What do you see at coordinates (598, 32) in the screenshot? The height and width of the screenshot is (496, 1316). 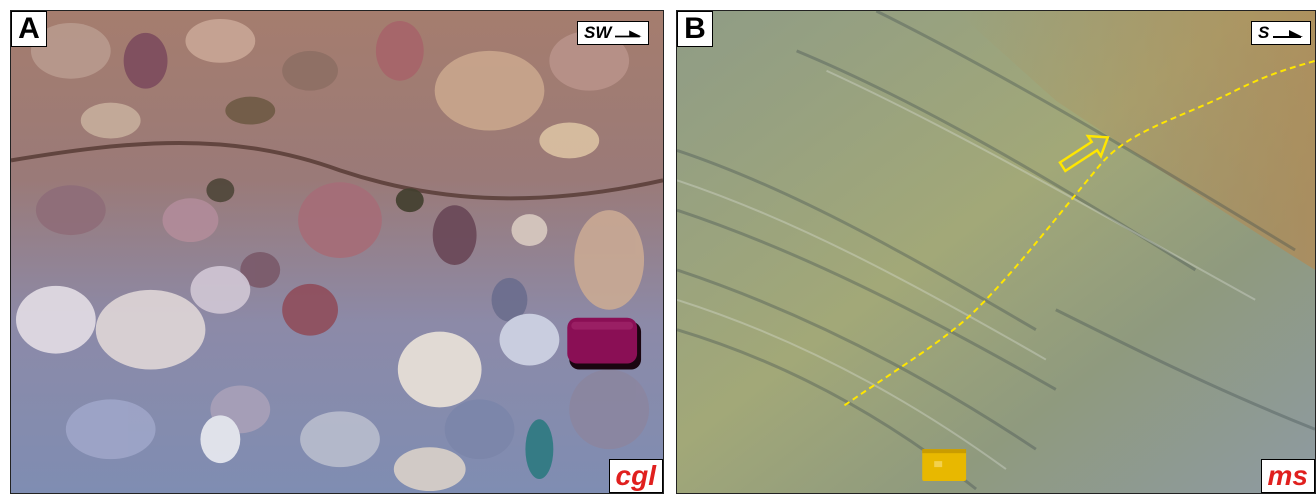 I see `direction-label-a: SW` at bounding box center [598, 32].